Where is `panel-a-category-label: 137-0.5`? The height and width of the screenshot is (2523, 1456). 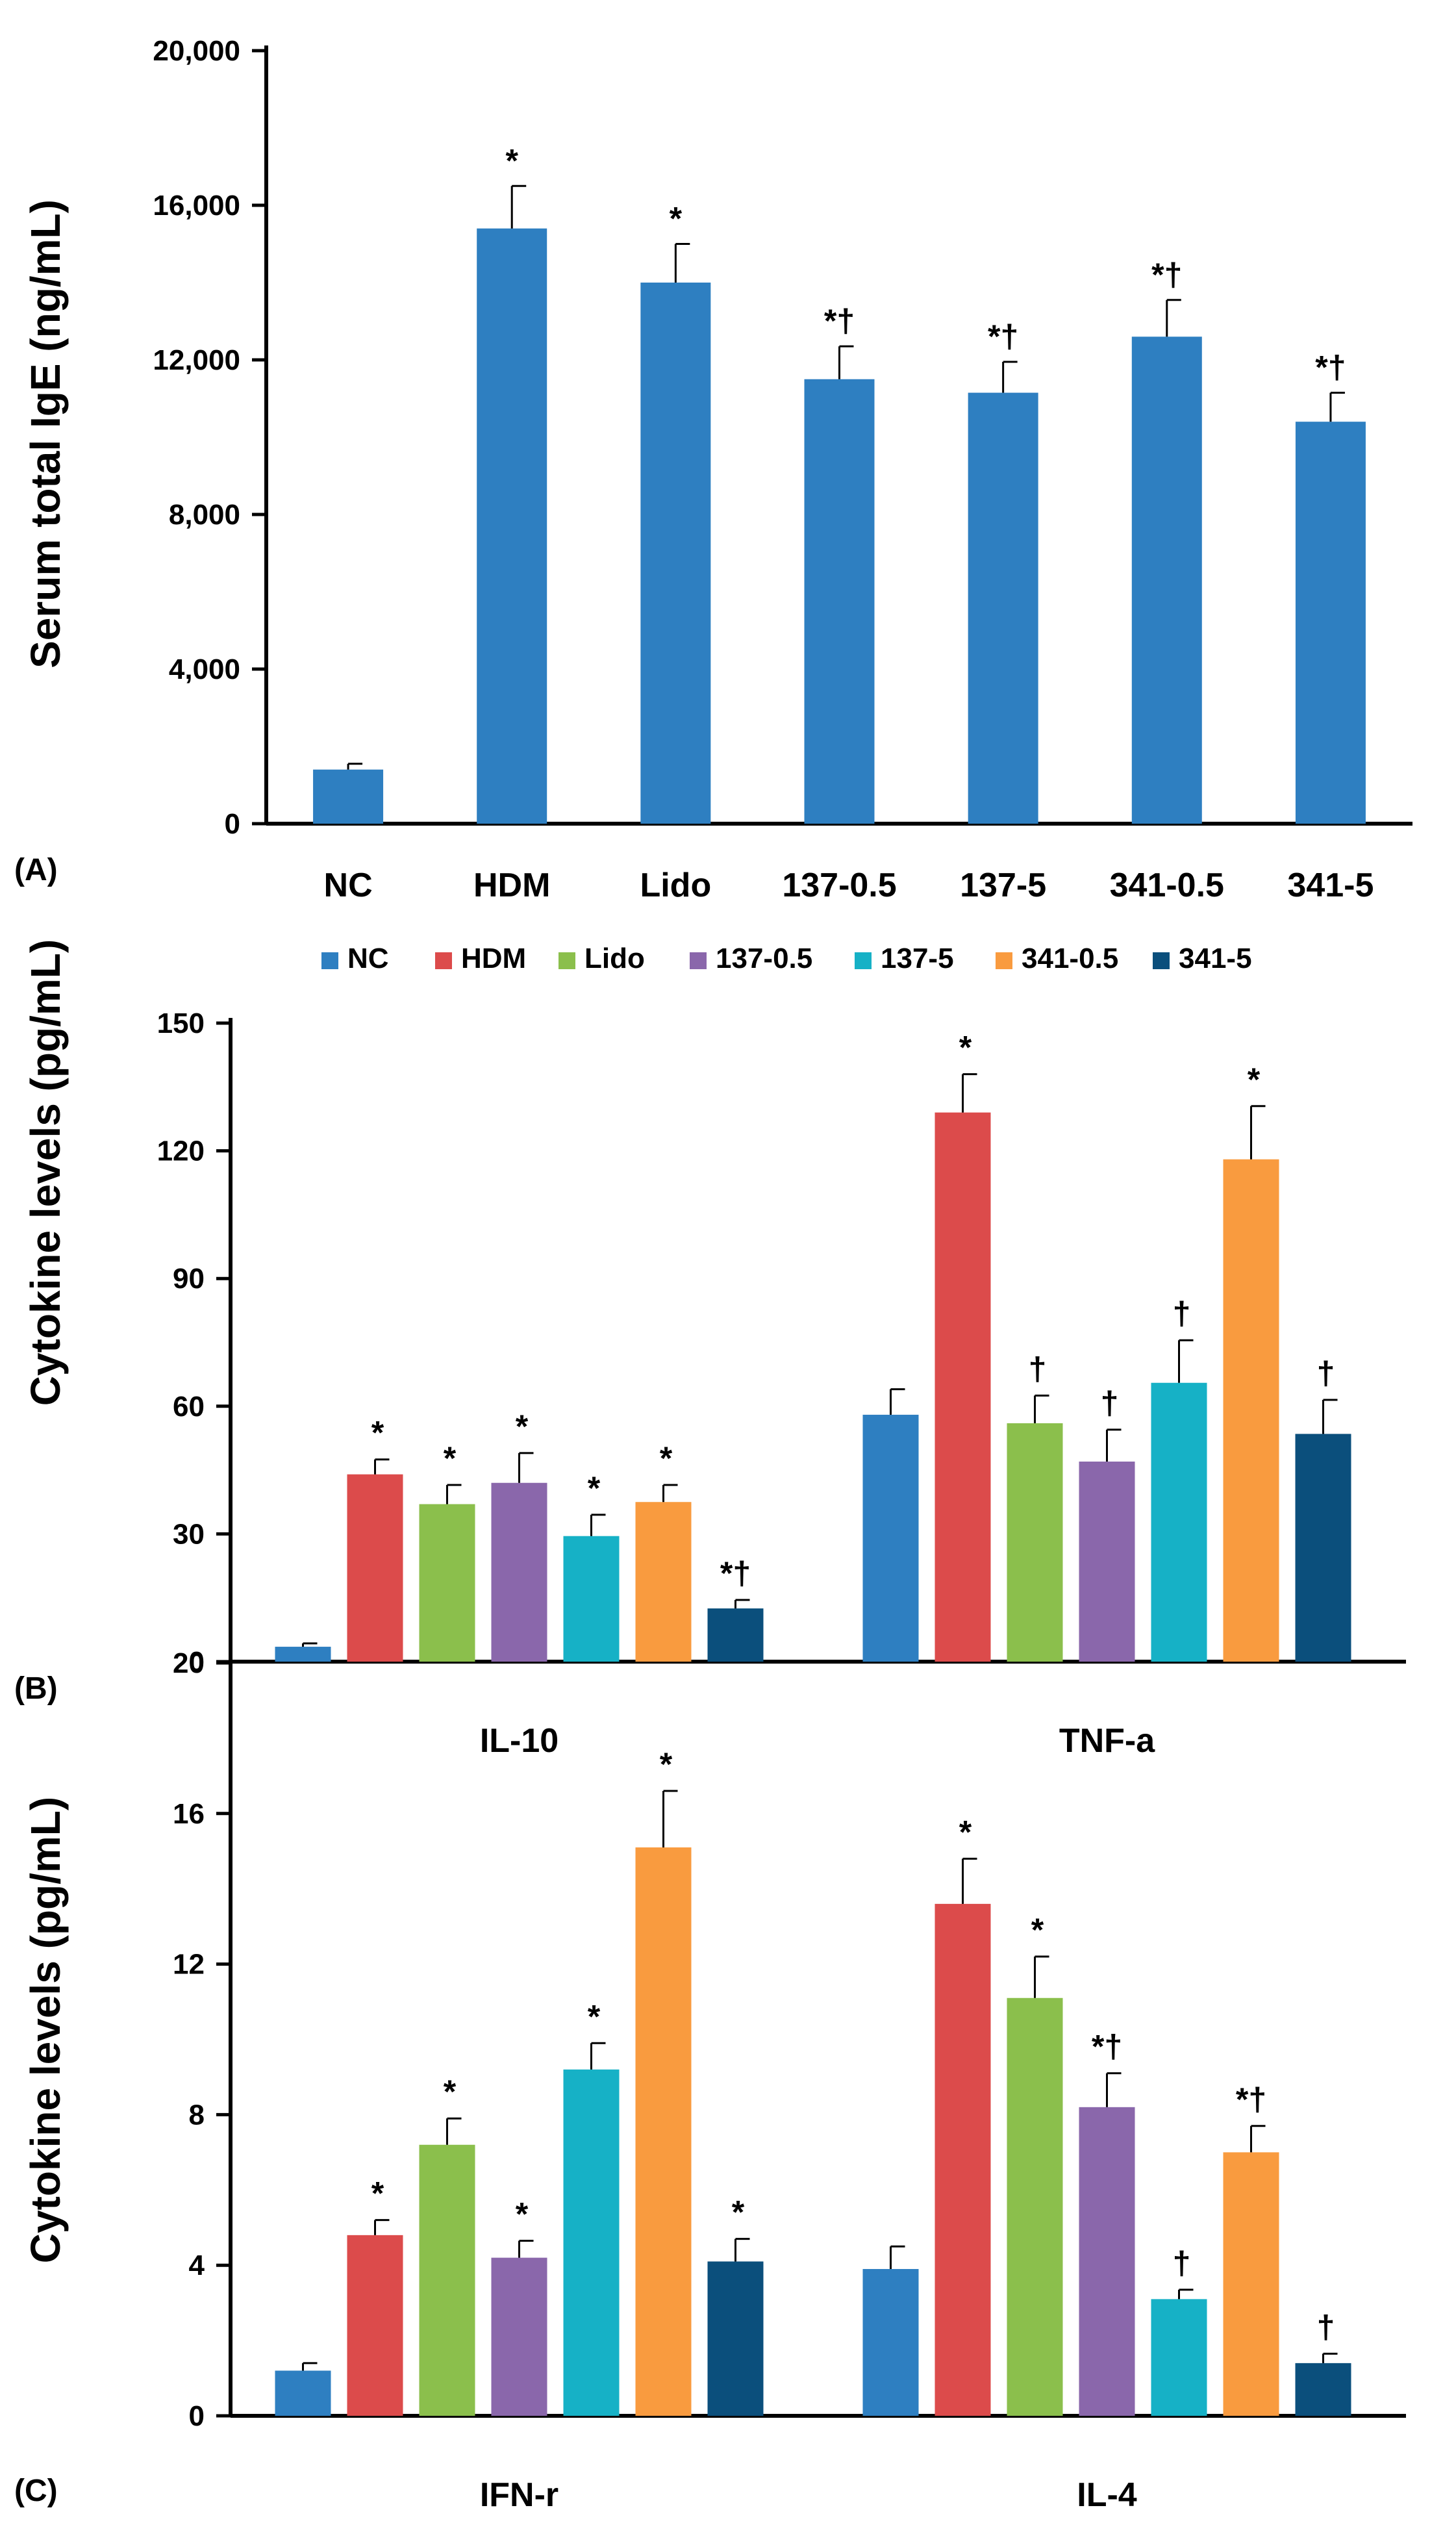
panel-a-category-label: 137-0.5 is located at coordinates (839, 885).